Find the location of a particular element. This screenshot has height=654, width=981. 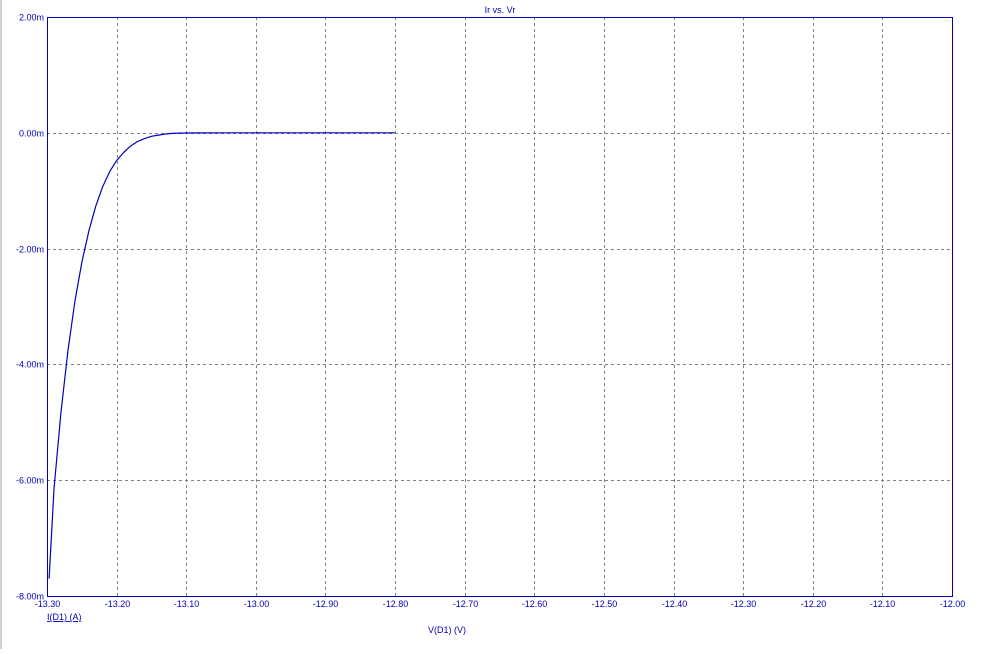

x-tick-label: -13.00 is located at coordinates (257, 604).